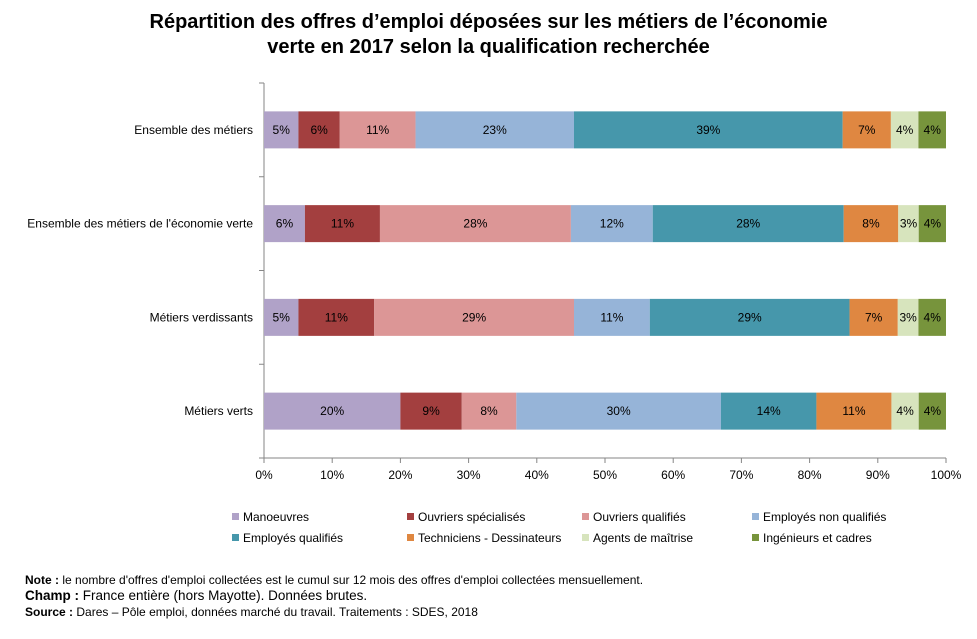  I want to click on legend-item: Employés qualifiés, so click(287, 538).